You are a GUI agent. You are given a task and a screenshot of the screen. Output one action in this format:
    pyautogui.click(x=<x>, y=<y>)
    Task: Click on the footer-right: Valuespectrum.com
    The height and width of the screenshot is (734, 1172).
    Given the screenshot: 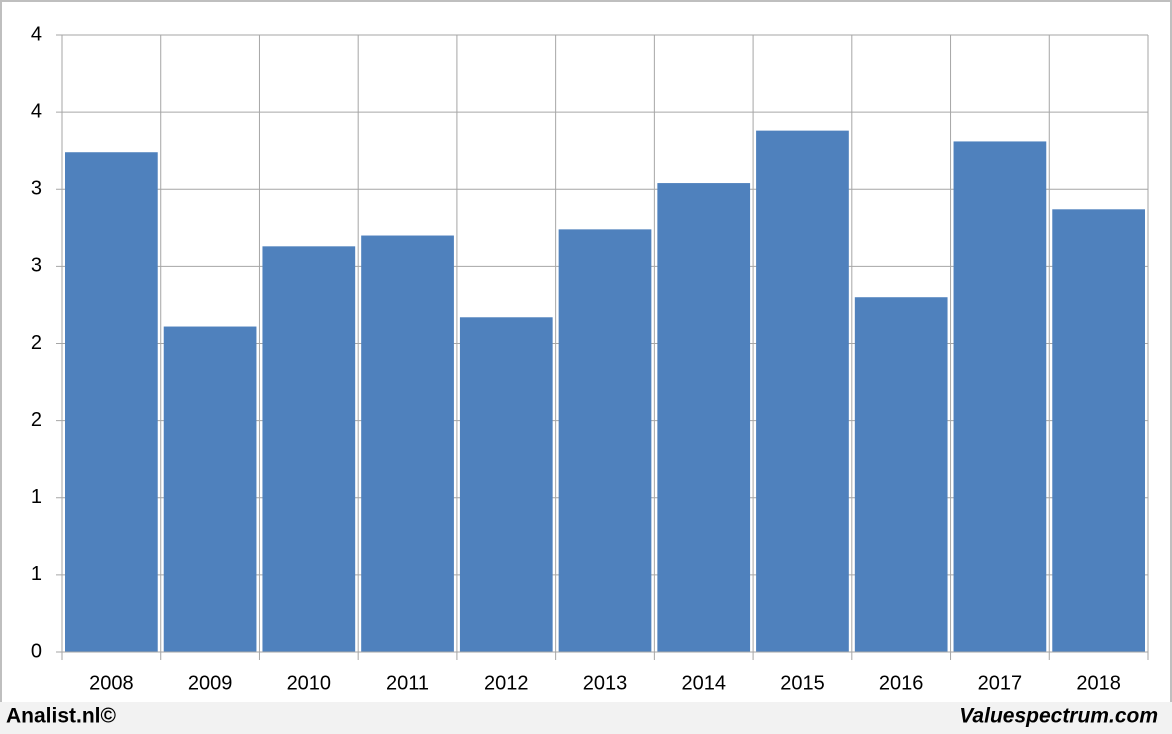 What is the action you would take?
    pyautogui.click(x=1058, y=716)
    